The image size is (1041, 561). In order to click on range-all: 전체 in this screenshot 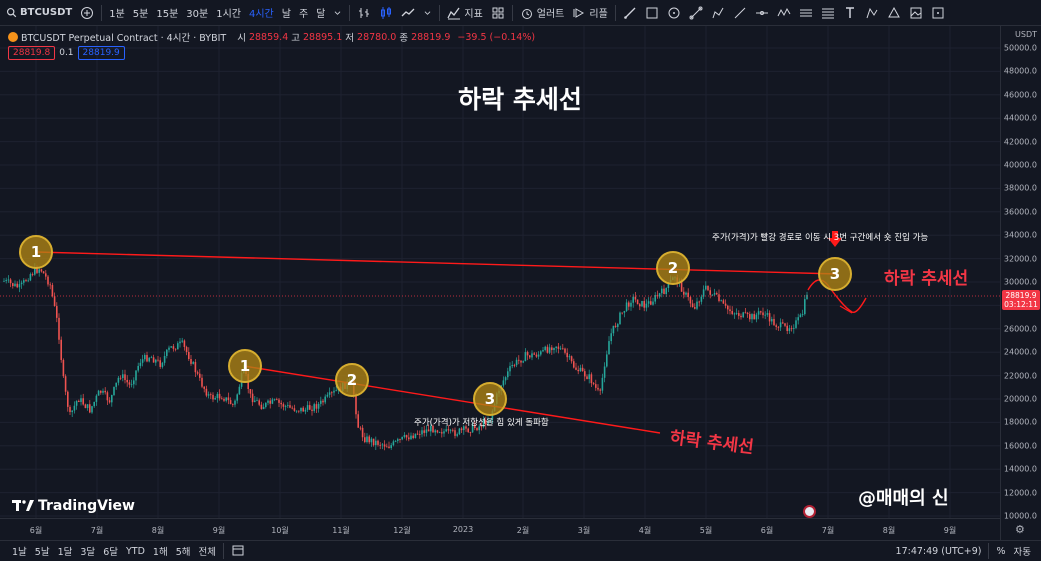, I will do `click(207, 552)`.